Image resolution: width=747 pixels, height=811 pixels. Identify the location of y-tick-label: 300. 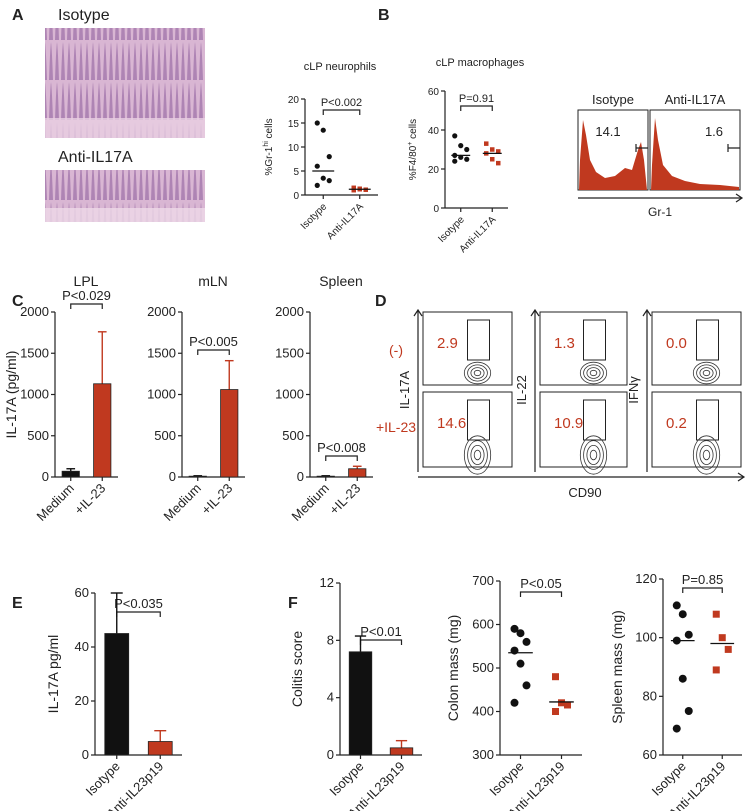
(483, 754).